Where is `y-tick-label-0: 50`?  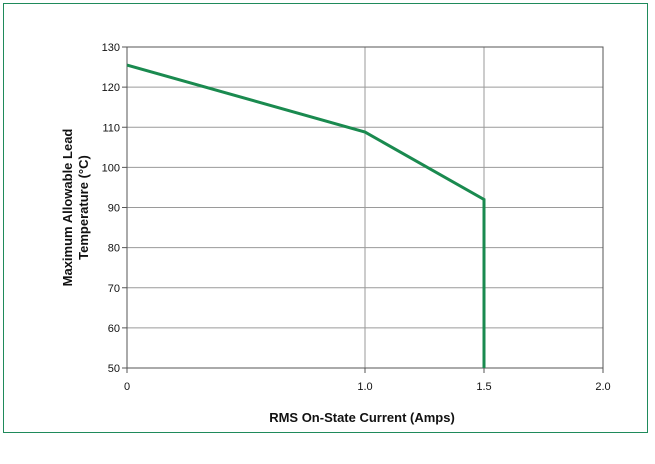
y-tick-label-0: 50 is located at coordinates (114, 369).